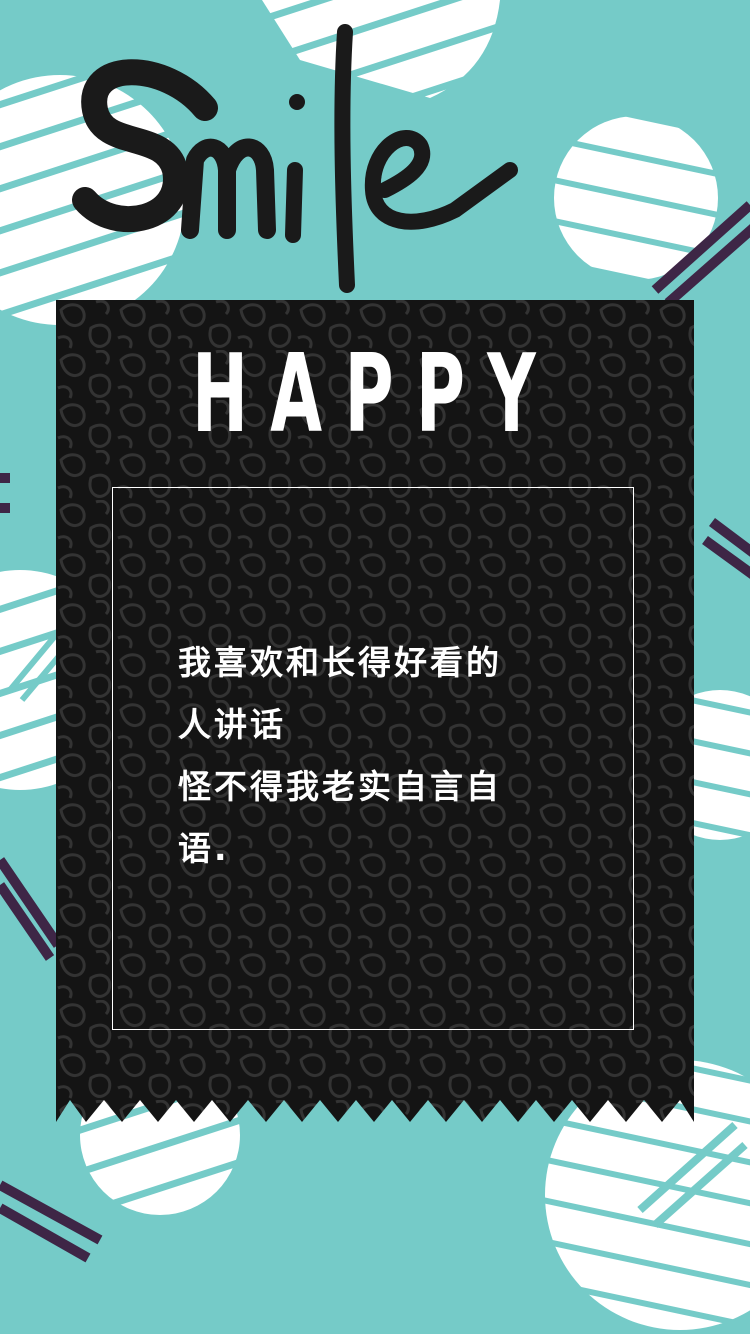 This screenshot has width=750, height=1334. Describe the element at coordinates (381, 49) in the screenshot. I see `stripe-shape` at that location.